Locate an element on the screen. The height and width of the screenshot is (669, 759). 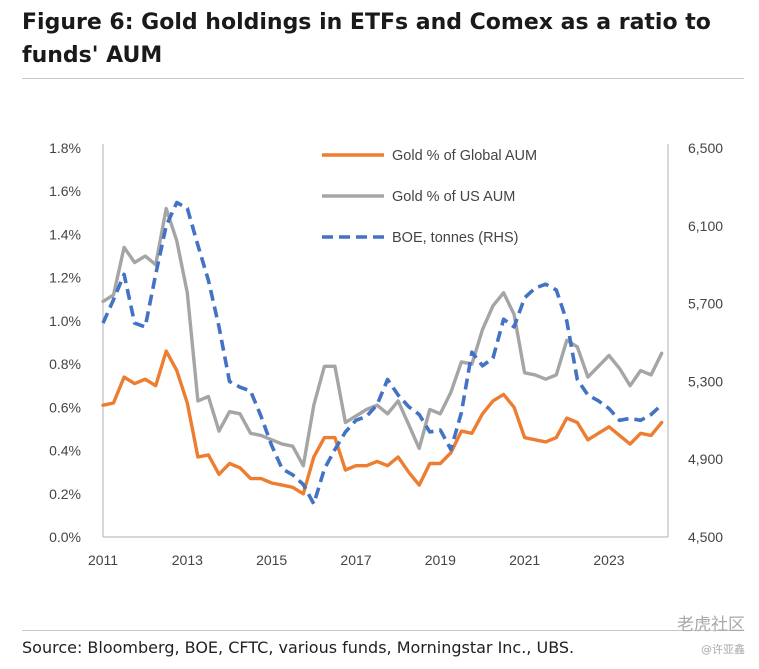
y-left-tick-label: 1.6% is located at coordinates (65, 191).